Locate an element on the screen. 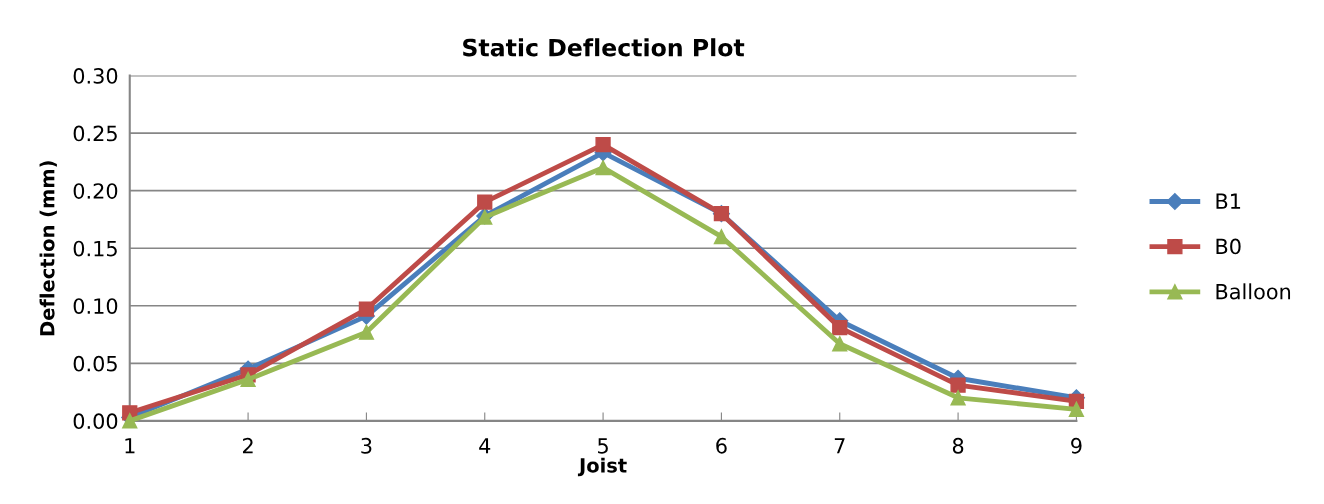 This screenshot has width=1324, height=504. y-tick-label: 0.15 is located at coordinates (95, 248).